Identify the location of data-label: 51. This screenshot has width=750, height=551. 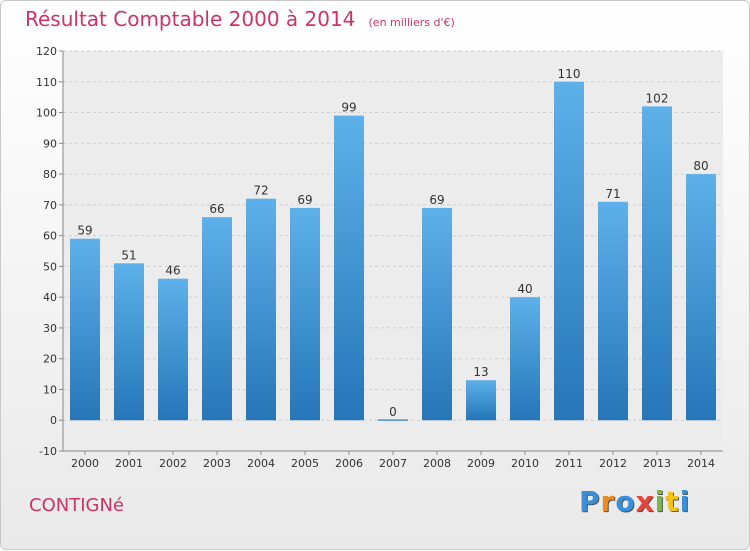
(128, 255).